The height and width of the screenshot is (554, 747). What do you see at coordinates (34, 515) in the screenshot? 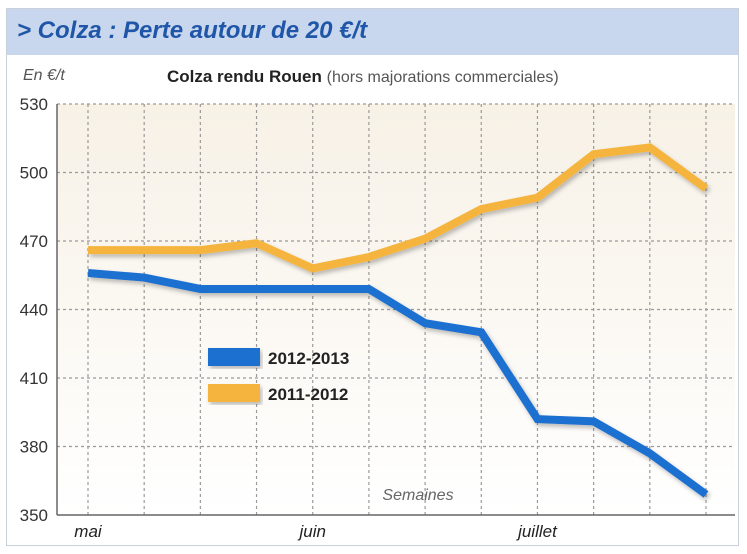
I see `y-tick-label: 350` at bounding box center [34, 515].